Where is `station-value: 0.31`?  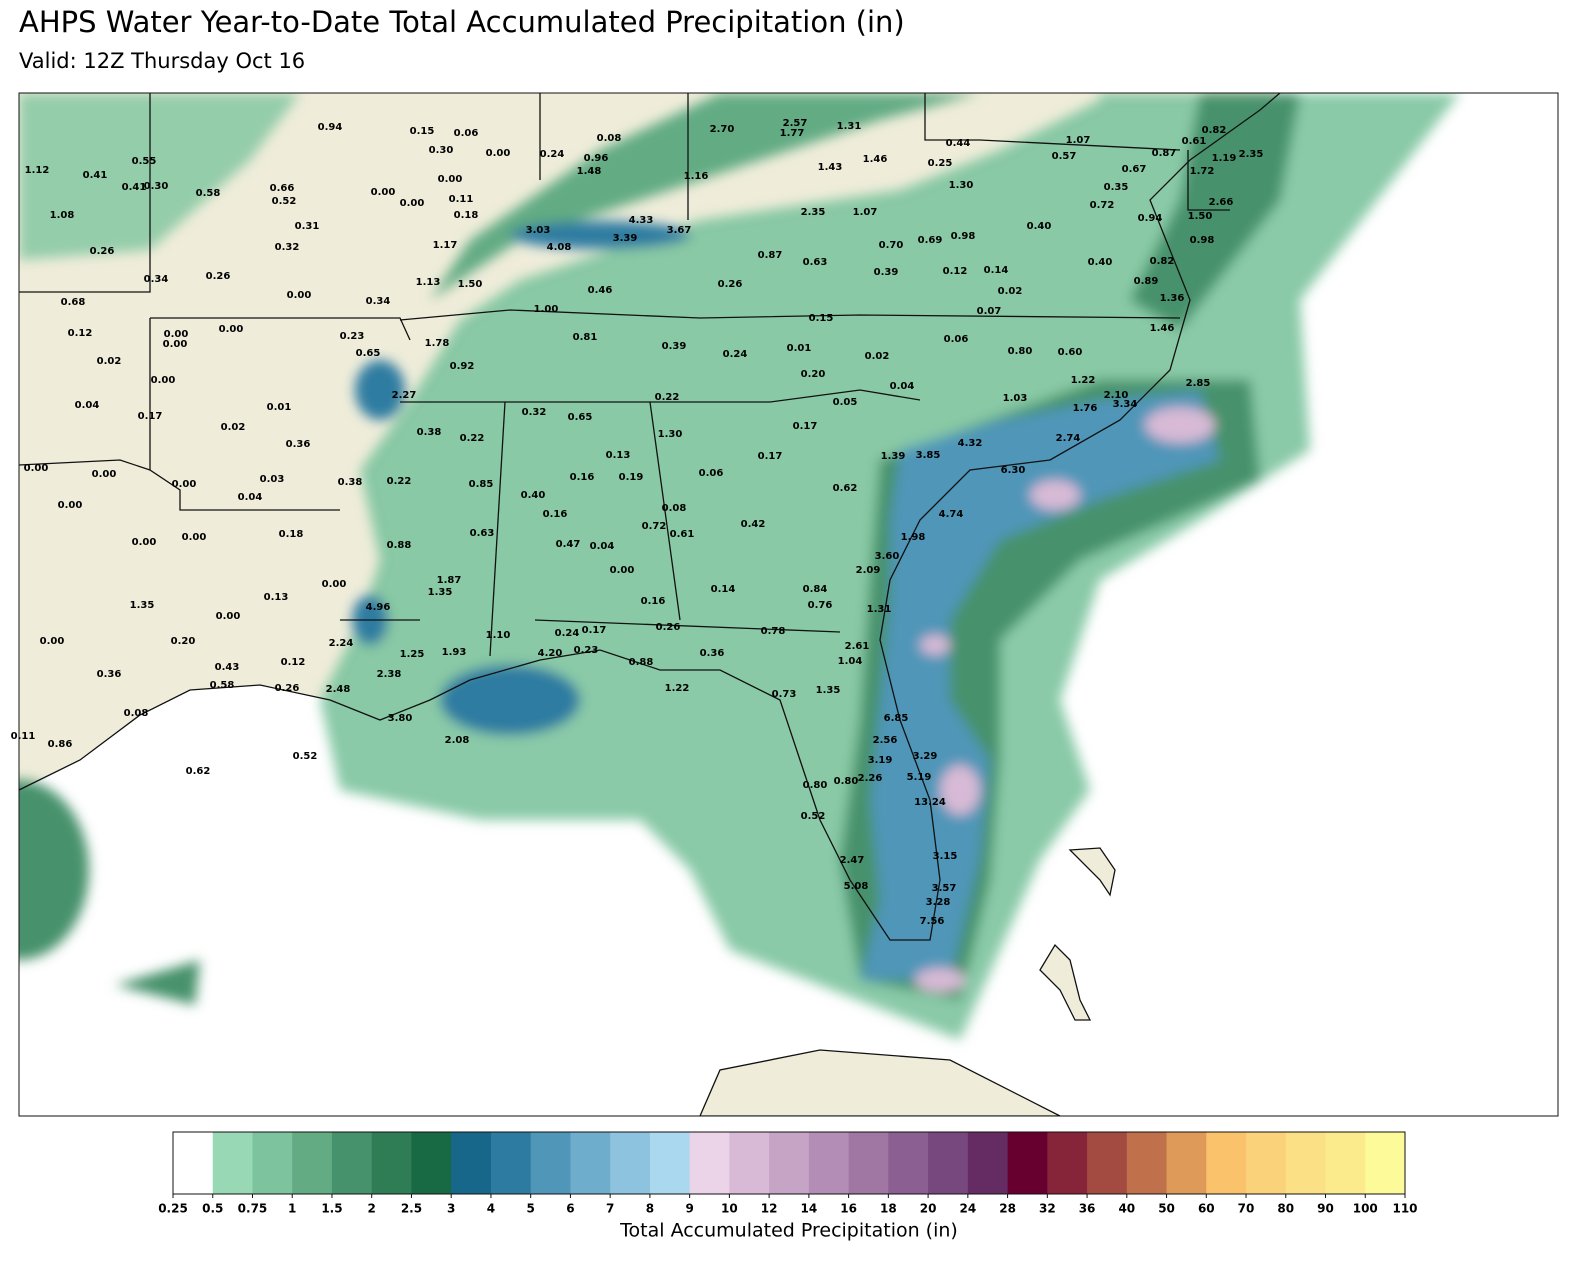
station-value: 0.31 is located at coordinates (307, 226).